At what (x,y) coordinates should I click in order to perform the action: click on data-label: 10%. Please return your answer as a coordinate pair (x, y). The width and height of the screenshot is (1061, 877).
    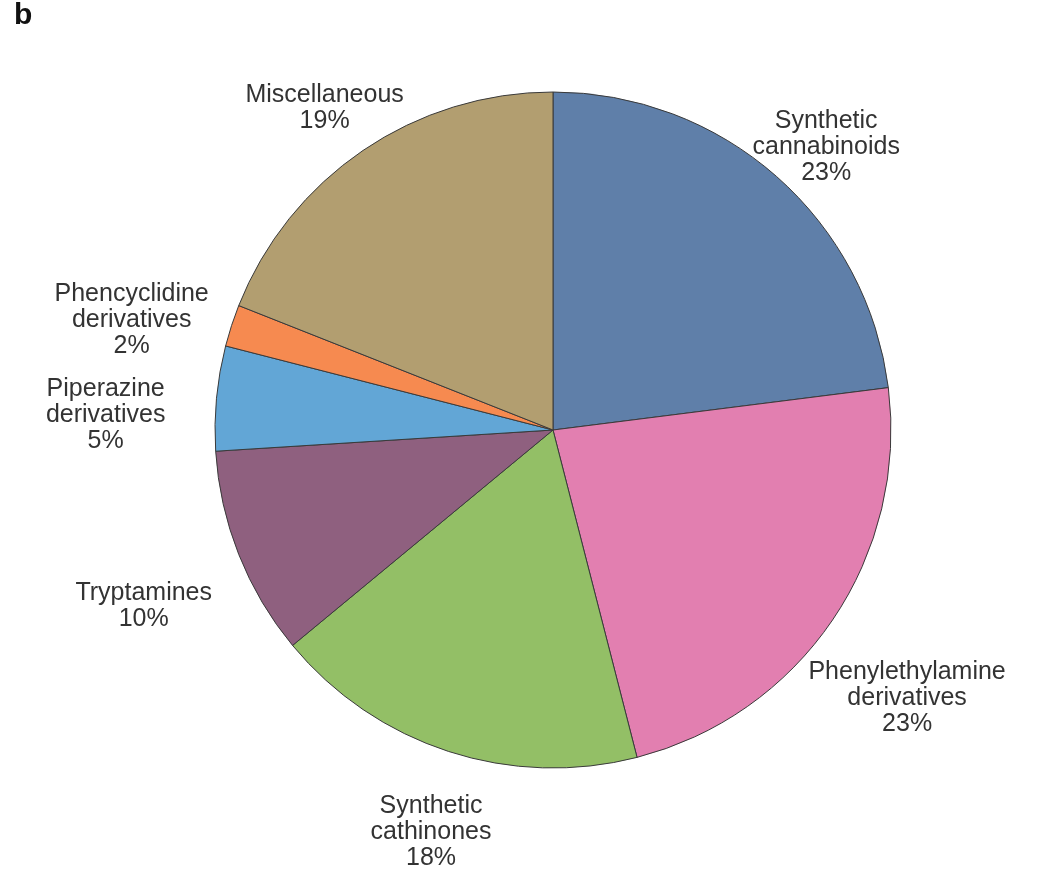
    Looking at the image, I should click on (143, 617).